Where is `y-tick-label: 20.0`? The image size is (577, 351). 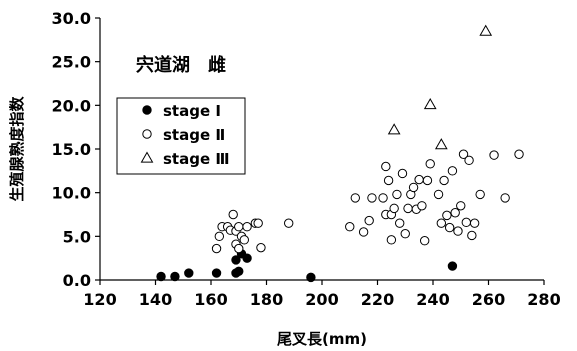
y-tick-label: 20.0 is located at coordinates (71, 105).